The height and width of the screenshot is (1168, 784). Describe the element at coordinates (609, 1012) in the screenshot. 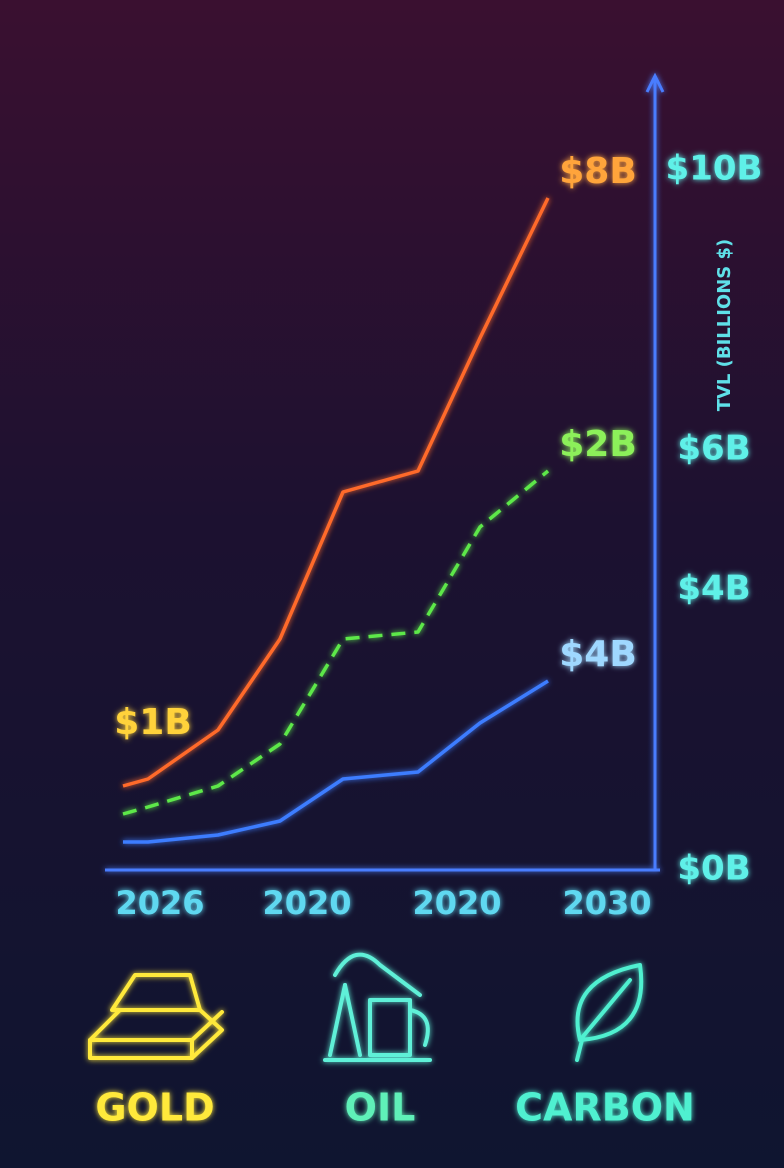

I see `leaf-icon` at that location.